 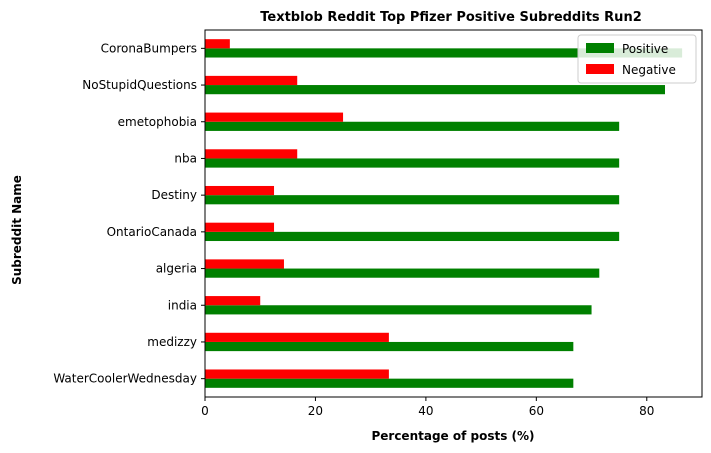 I want to click on bar-negative-medizzy, so click(x=297, y=337).